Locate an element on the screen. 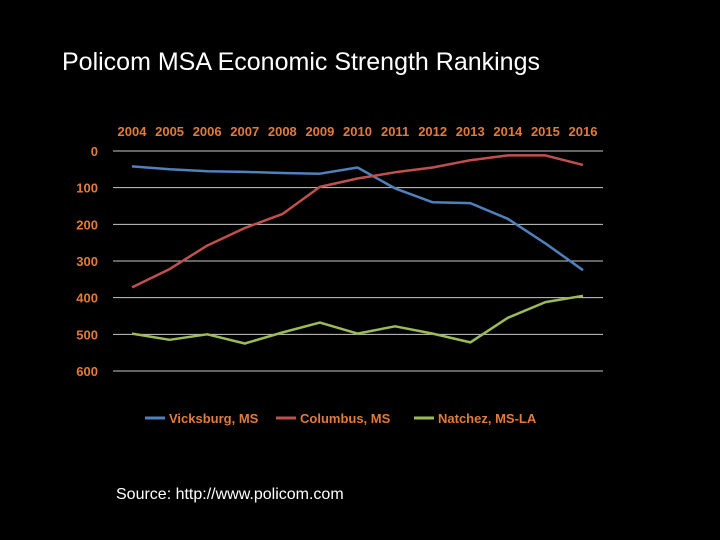 The height and width of the screenshot is (540, 720). y-tick-label: 400 is located at coordinates (87, 298).